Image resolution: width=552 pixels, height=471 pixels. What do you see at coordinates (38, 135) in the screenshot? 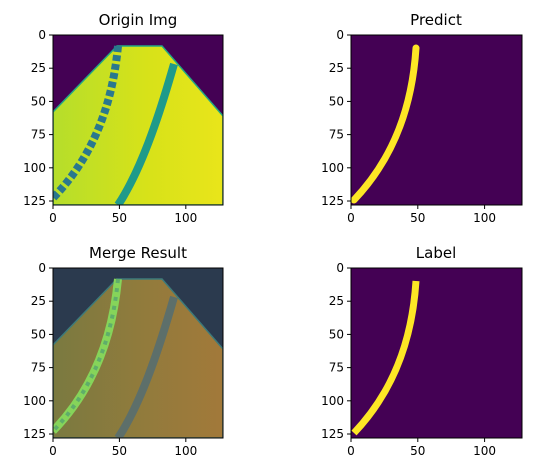
I see `y-tick-label-origin-75: 75` at bounding box center [38, 135].